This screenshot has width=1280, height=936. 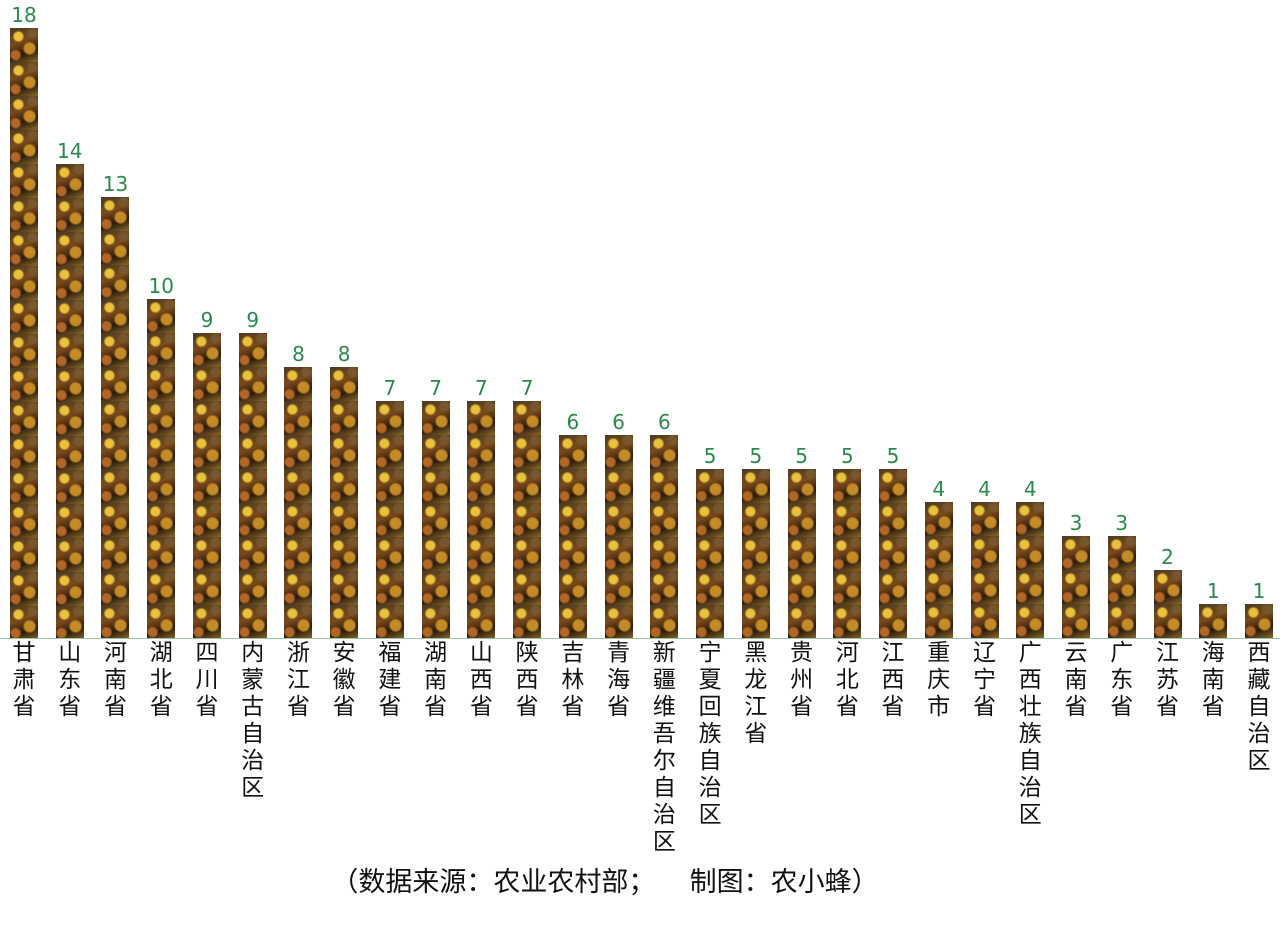 What do you see at coordinates (801, 455) in the screenshot?
I see `value-label-17: 5` at bounding box center [801, 455].